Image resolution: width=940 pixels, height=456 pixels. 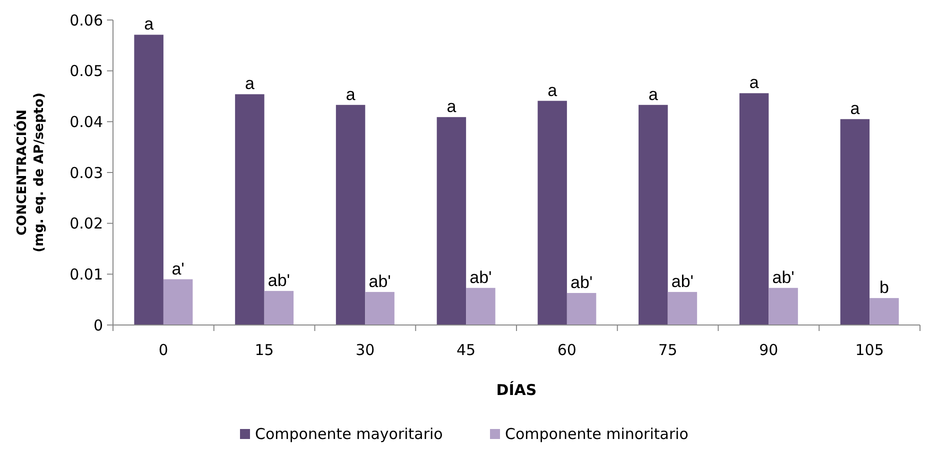 I want to click on annotation: a', so click(x=178, y=268).